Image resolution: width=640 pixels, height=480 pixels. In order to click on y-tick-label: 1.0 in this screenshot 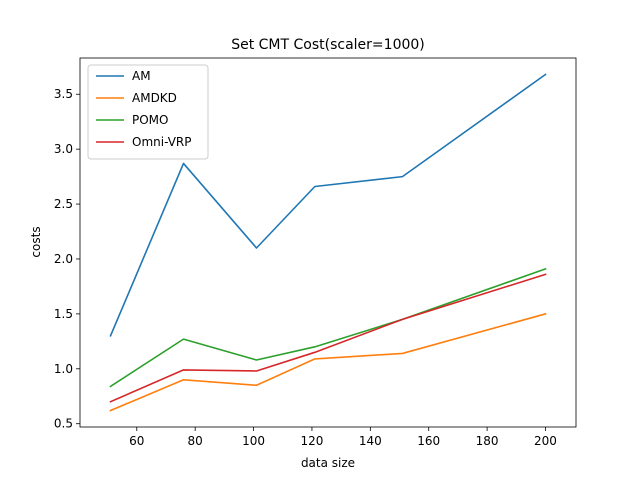, I will do `click(63, 369)`.